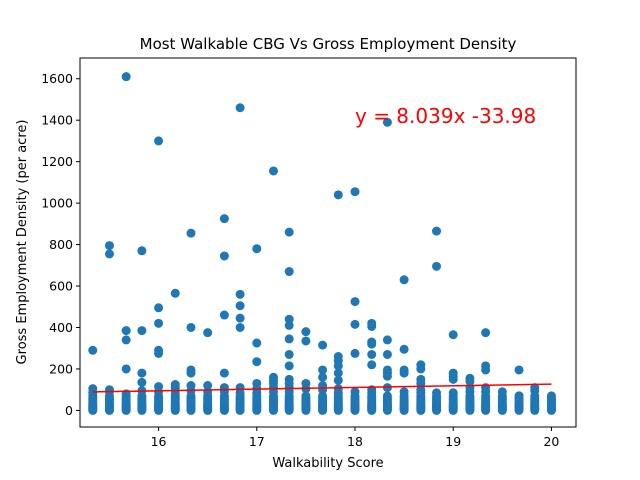 Image resolution: width=640 pixels, height=480 pixels. What do you see at coordinates (61, 368) in the screenshot?
I see `y-tick-label: 200` at bounding box center [61, 368].